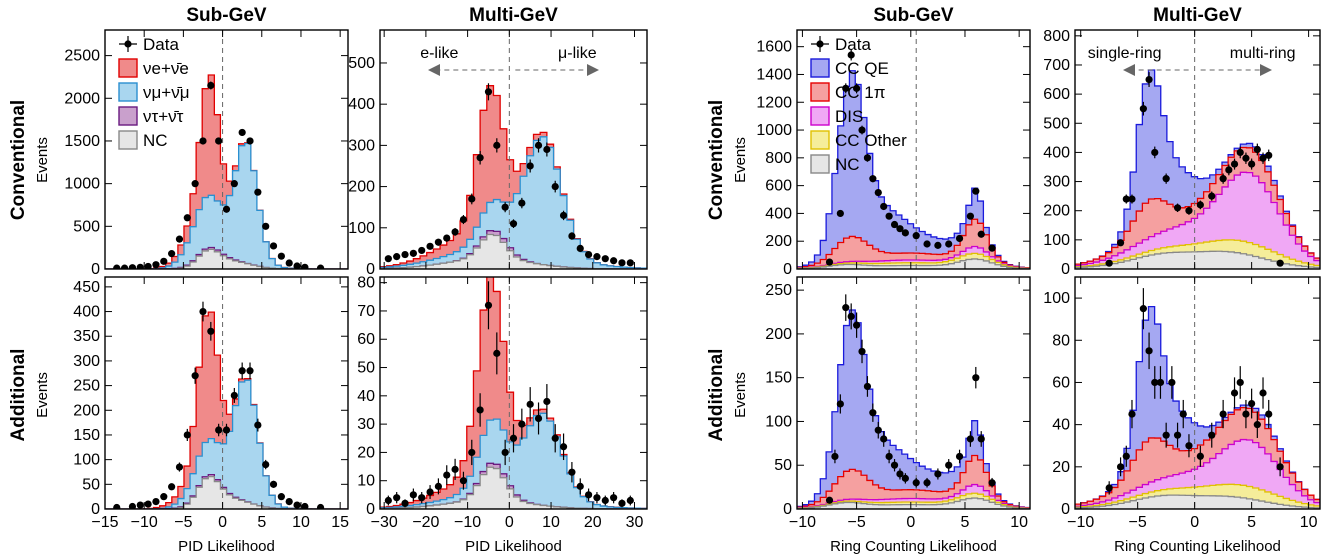 Image resolution: width=1340 pixels, height=559 pixels. What do you see at coordinates (1129, 70) in the screenshot?
I see `arrow-left-head` at bounding box center [1129, 70].